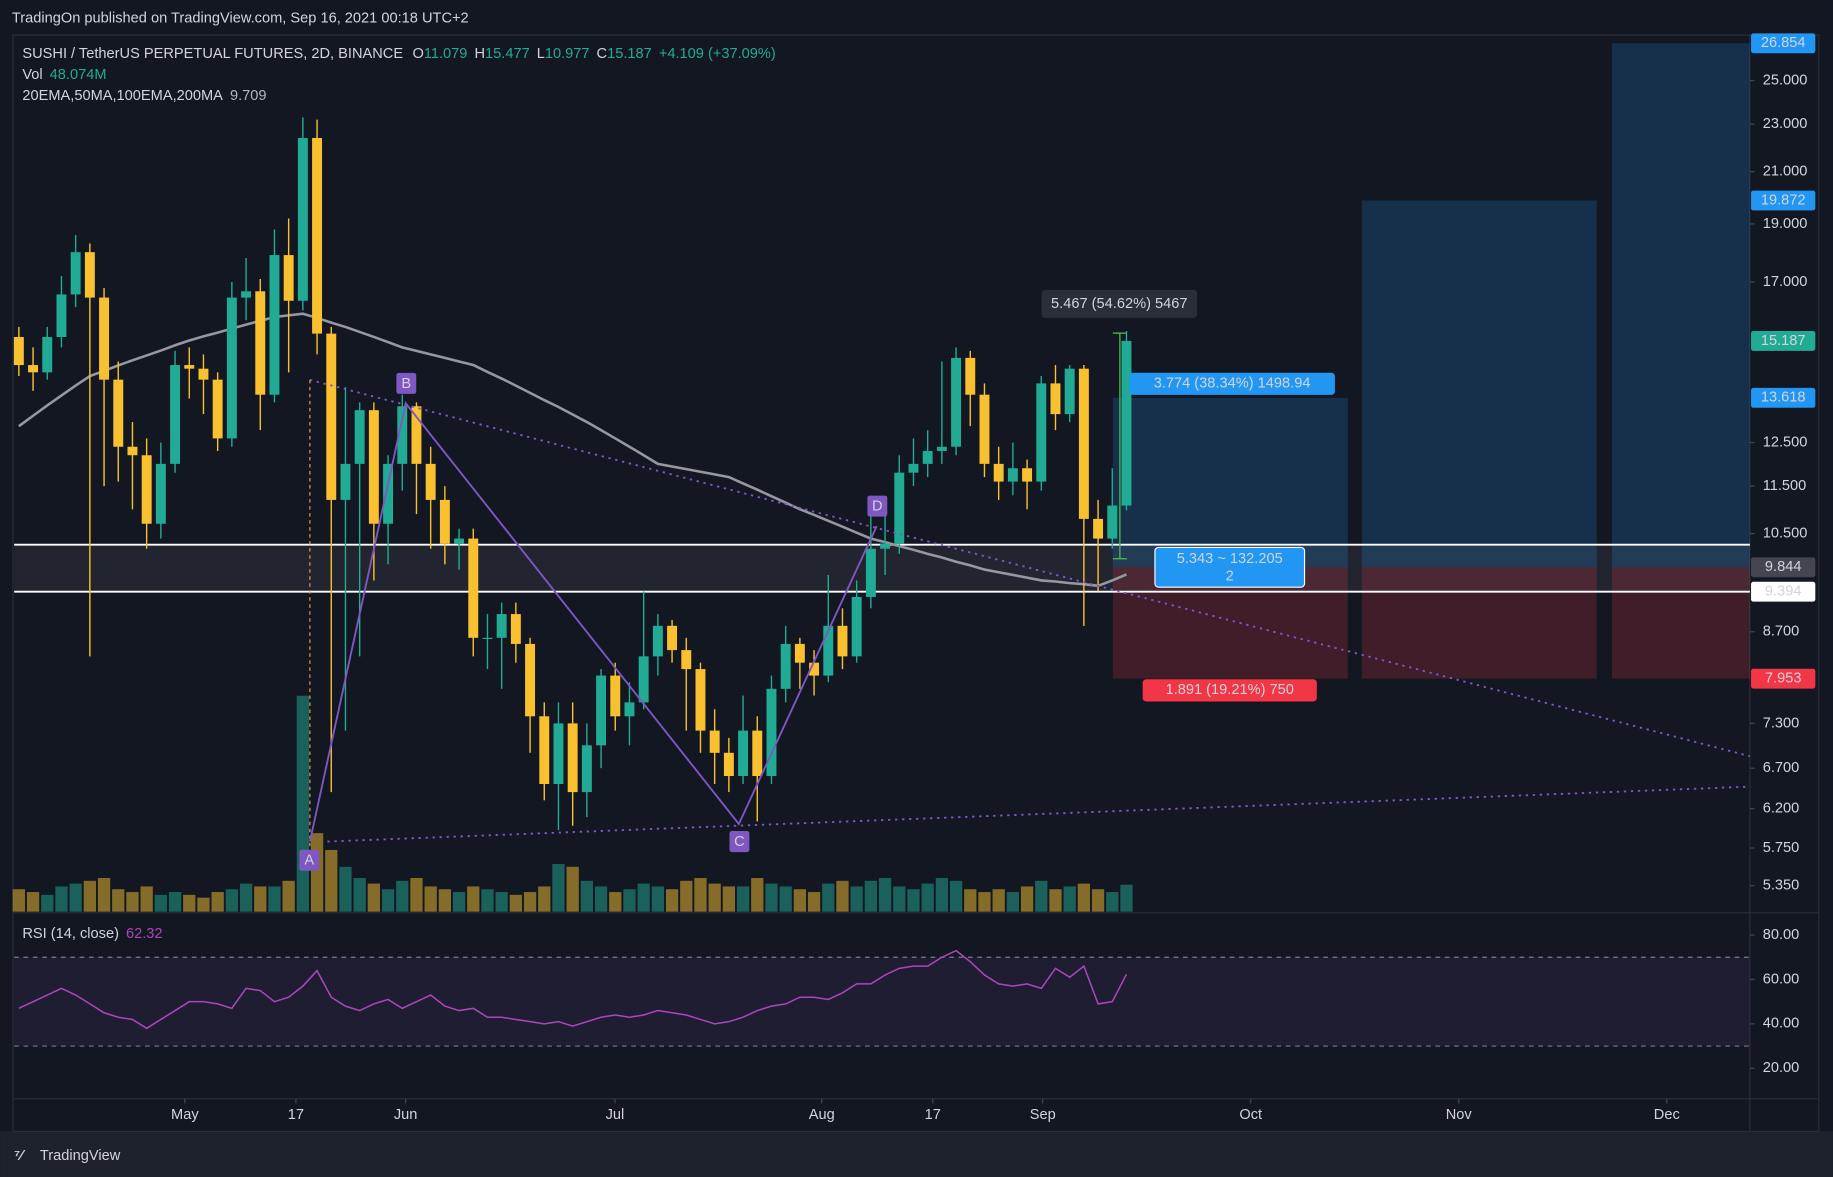 This screenshot has width=1833, height=1177. What do you see at coordinates (78, 75) in the screenshot?
I see `volume-value: 48.074M` at bounding box center [78, 75].